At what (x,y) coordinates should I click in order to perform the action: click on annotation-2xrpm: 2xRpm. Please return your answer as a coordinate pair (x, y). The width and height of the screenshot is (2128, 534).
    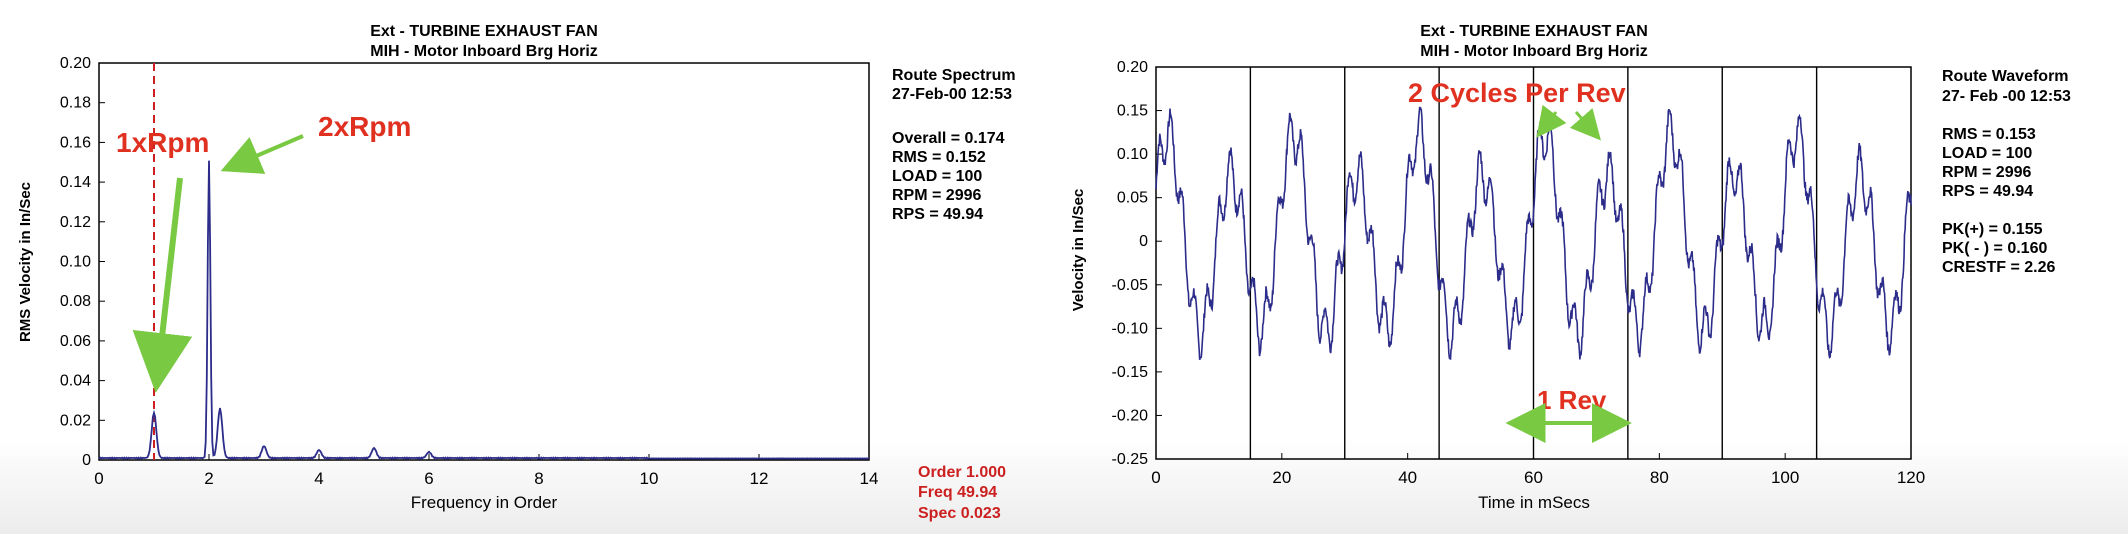
    Looking at the image, I should click on (364, 126).